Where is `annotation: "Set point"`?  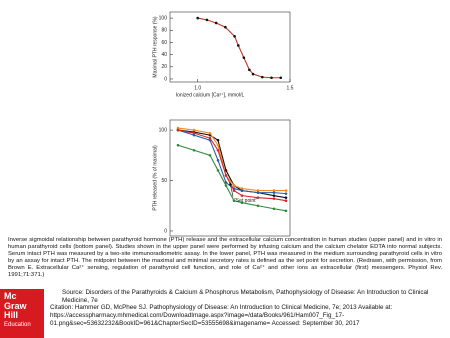 annotation: "Set point" is located at coordinates (246, 201).